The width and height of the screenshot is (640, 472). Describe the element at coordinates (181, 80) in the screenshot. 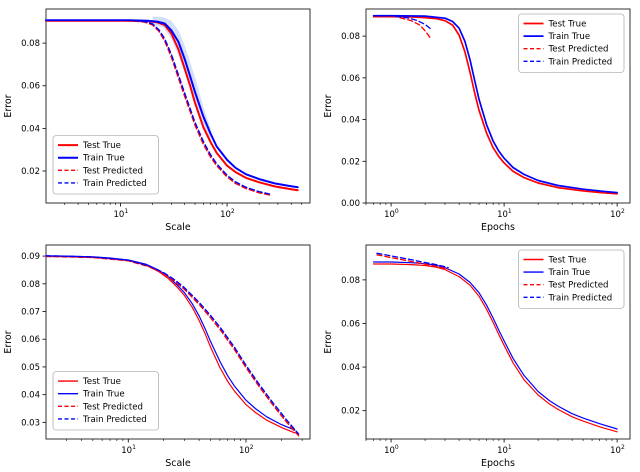

I see `confidence-band` at that location.